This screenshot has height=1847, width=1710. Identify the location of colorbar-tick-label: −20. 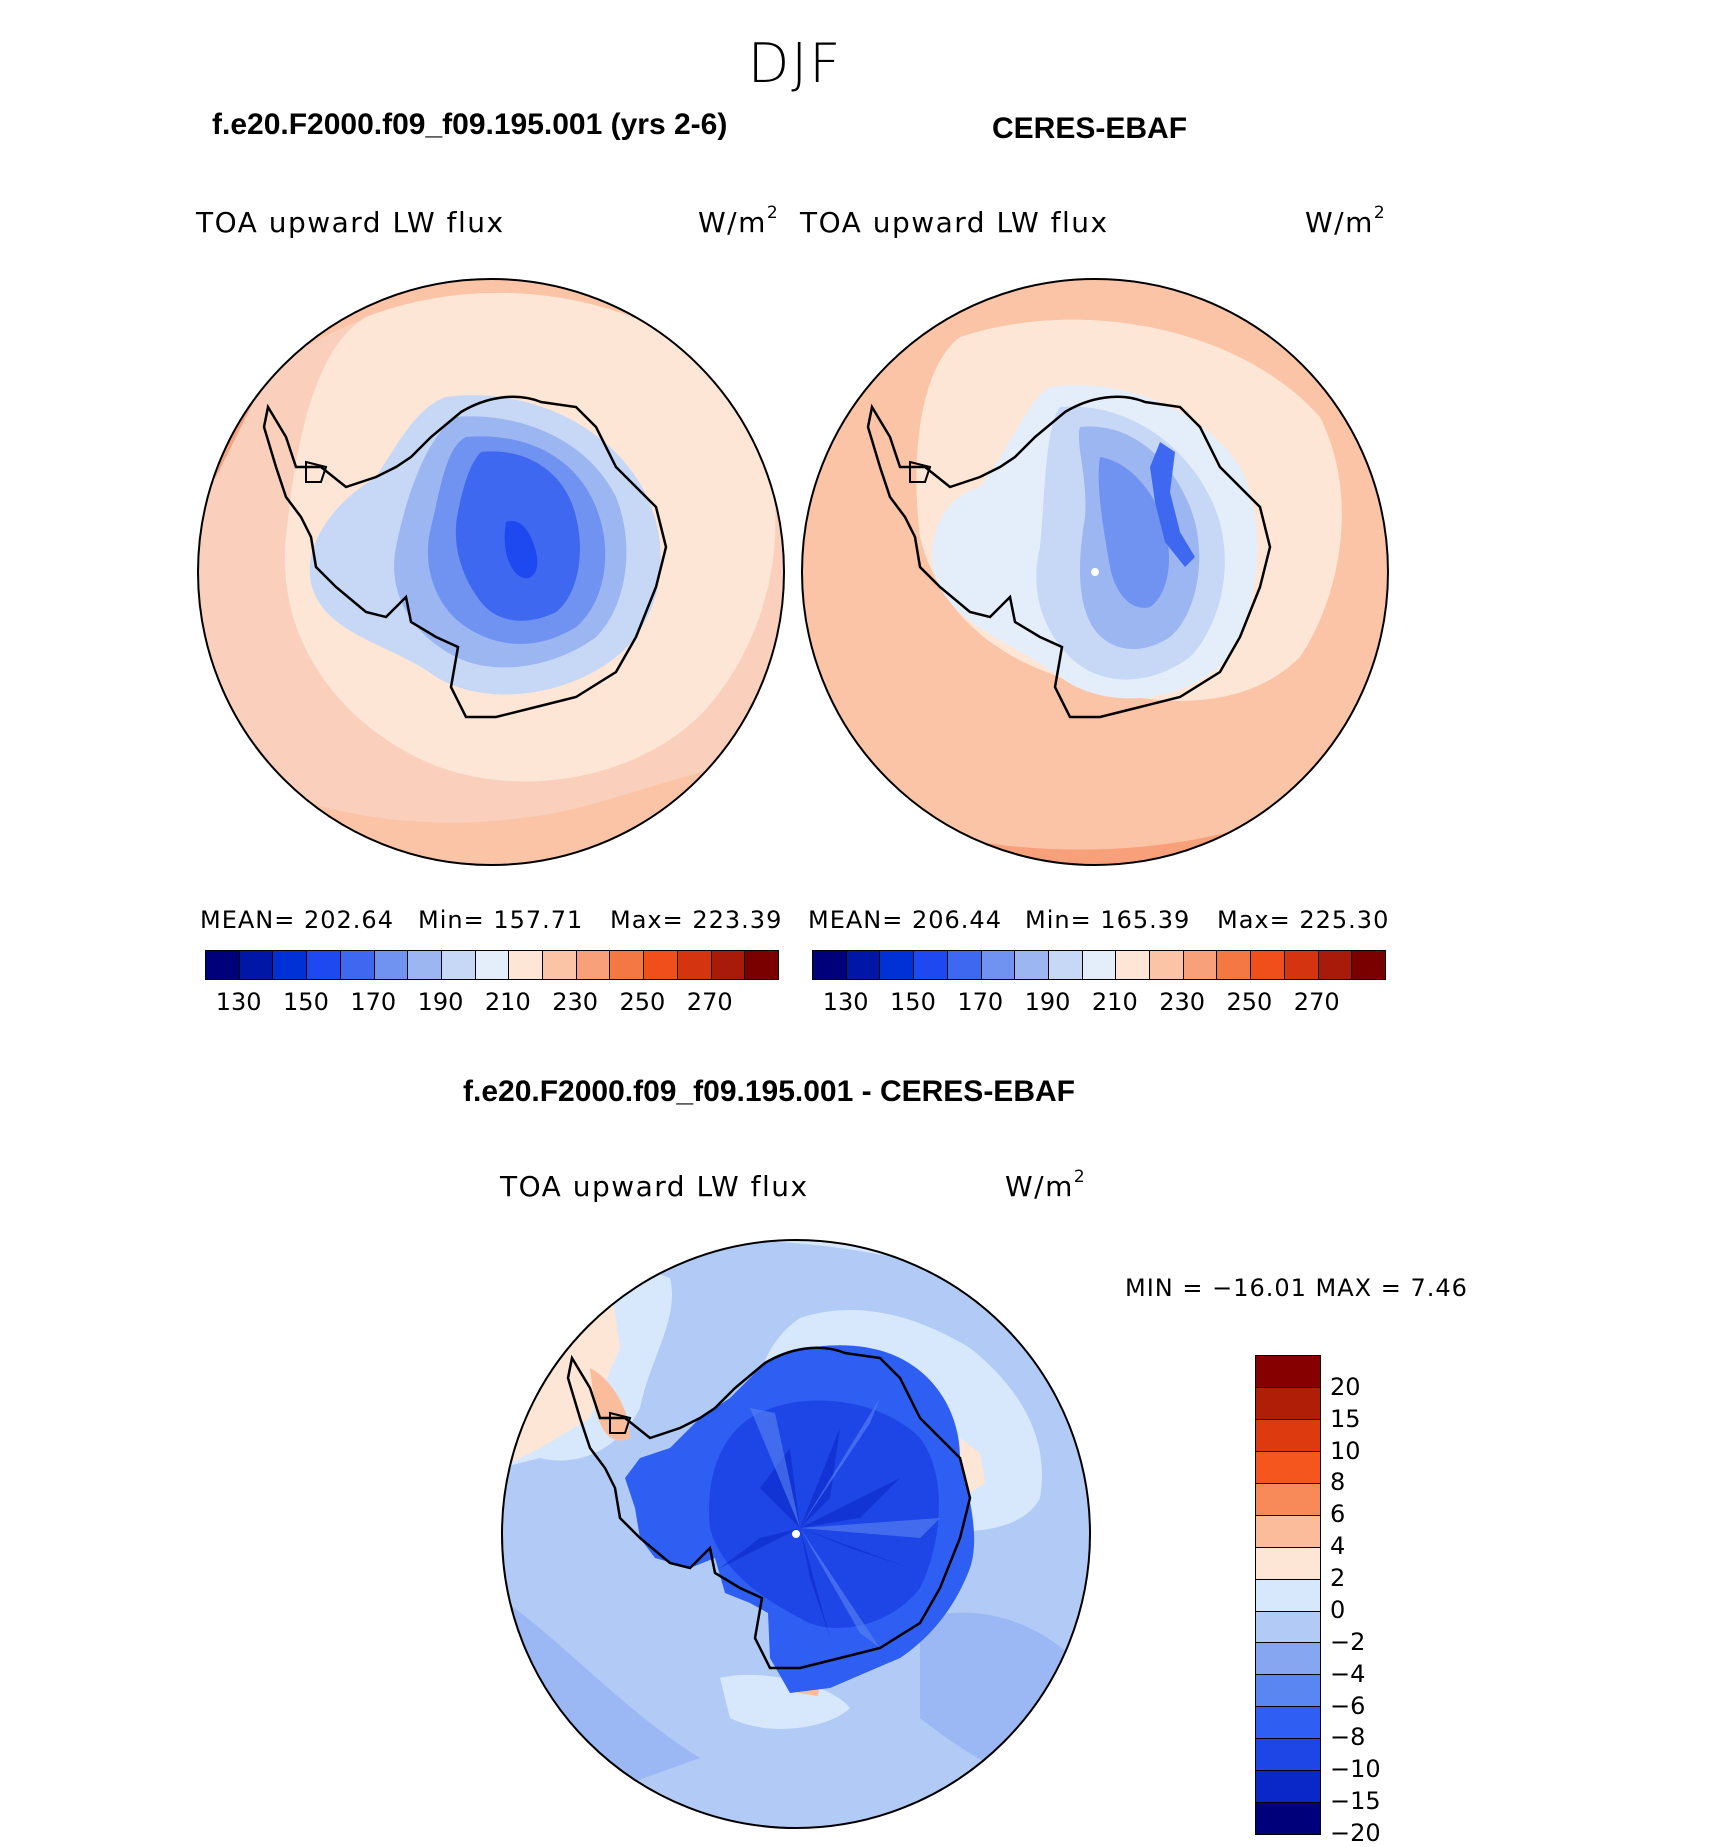
(1355, 1833).